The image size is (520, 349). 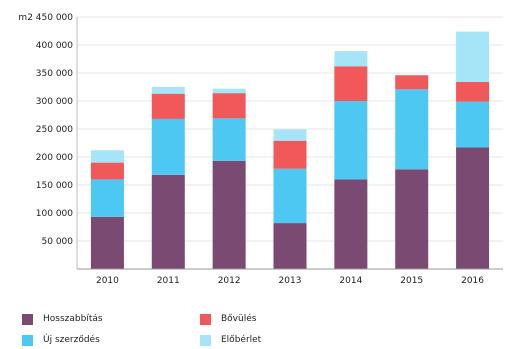 What do you see at coordinates (411, 281) in the screenshot?
I see `x-tick-label: 2015` at bounding box center [411, 281].